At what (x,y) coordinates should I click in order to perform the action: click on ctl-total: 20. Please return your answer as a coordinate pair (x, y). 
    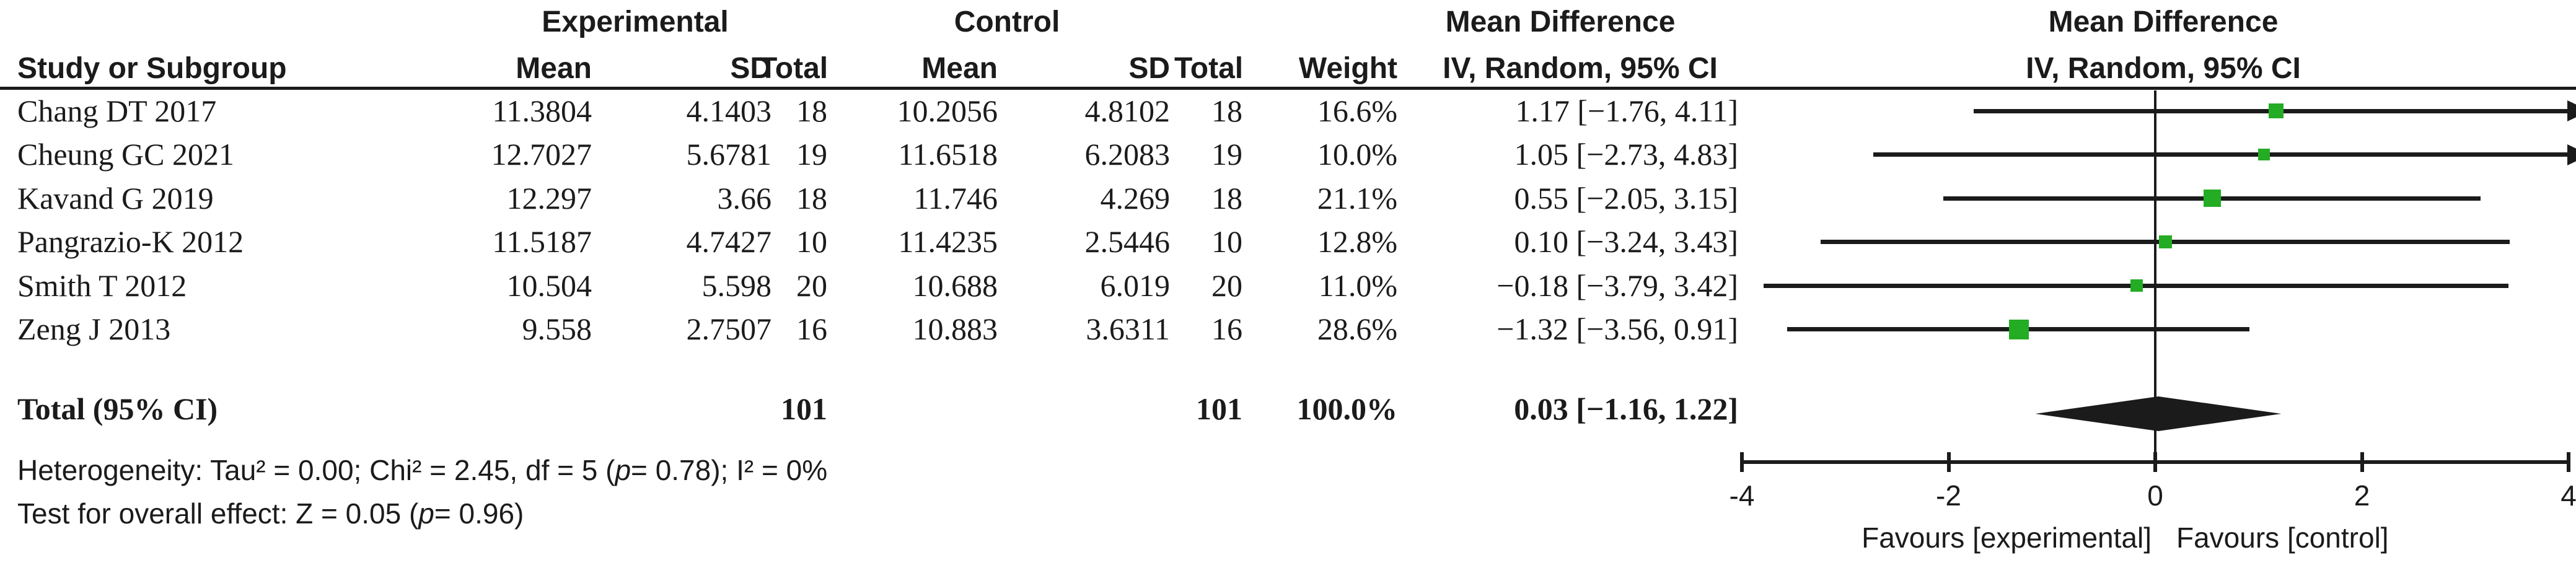
    Looking at the image, I should click on (1227, 285).